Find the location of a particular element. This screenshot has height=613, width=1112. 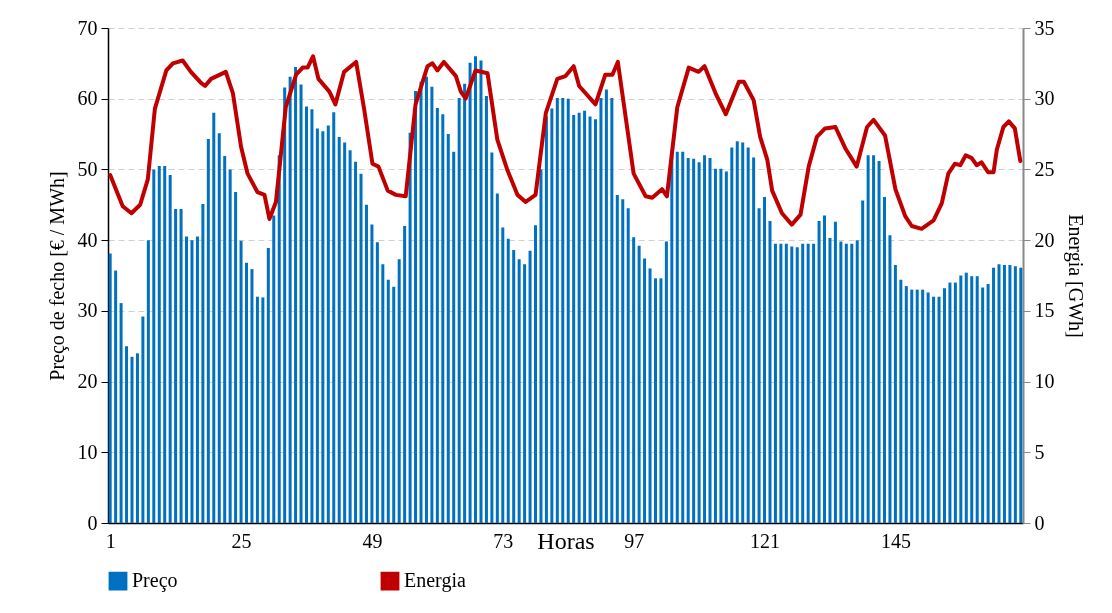

x-tick-label: 25 is located at coordinates (241, 540).